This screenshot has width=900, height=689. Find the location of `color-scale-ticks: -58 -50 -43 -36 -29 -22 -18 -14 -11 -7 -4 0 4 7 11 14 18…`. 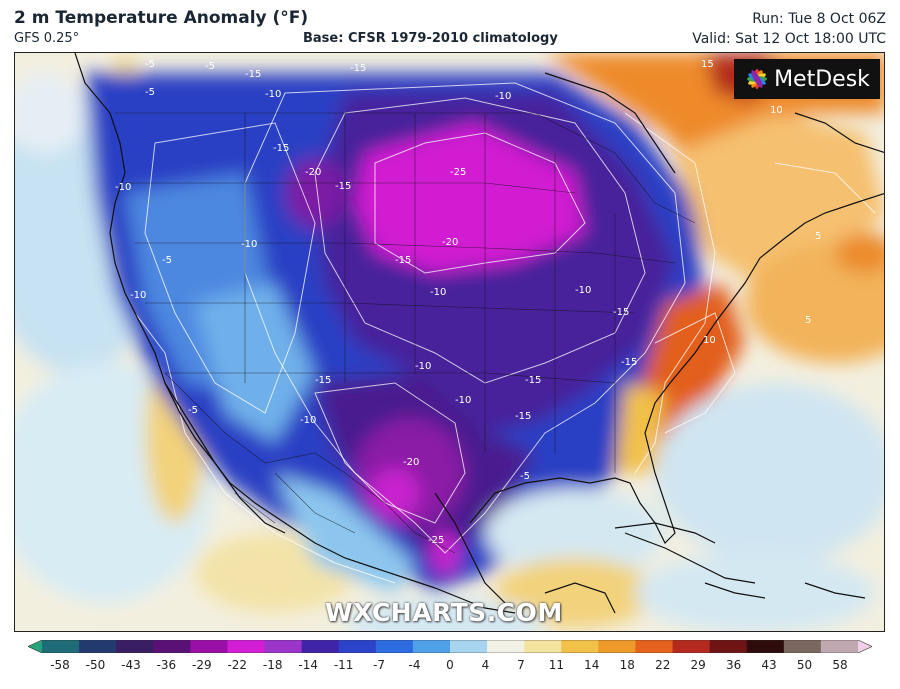

color-scale-ticks: -58 -50 -43 -36 -29 -22 -18 -14 -11 -7 -4 0 4 7 11 14 18… is located at coordinates (449, 665).